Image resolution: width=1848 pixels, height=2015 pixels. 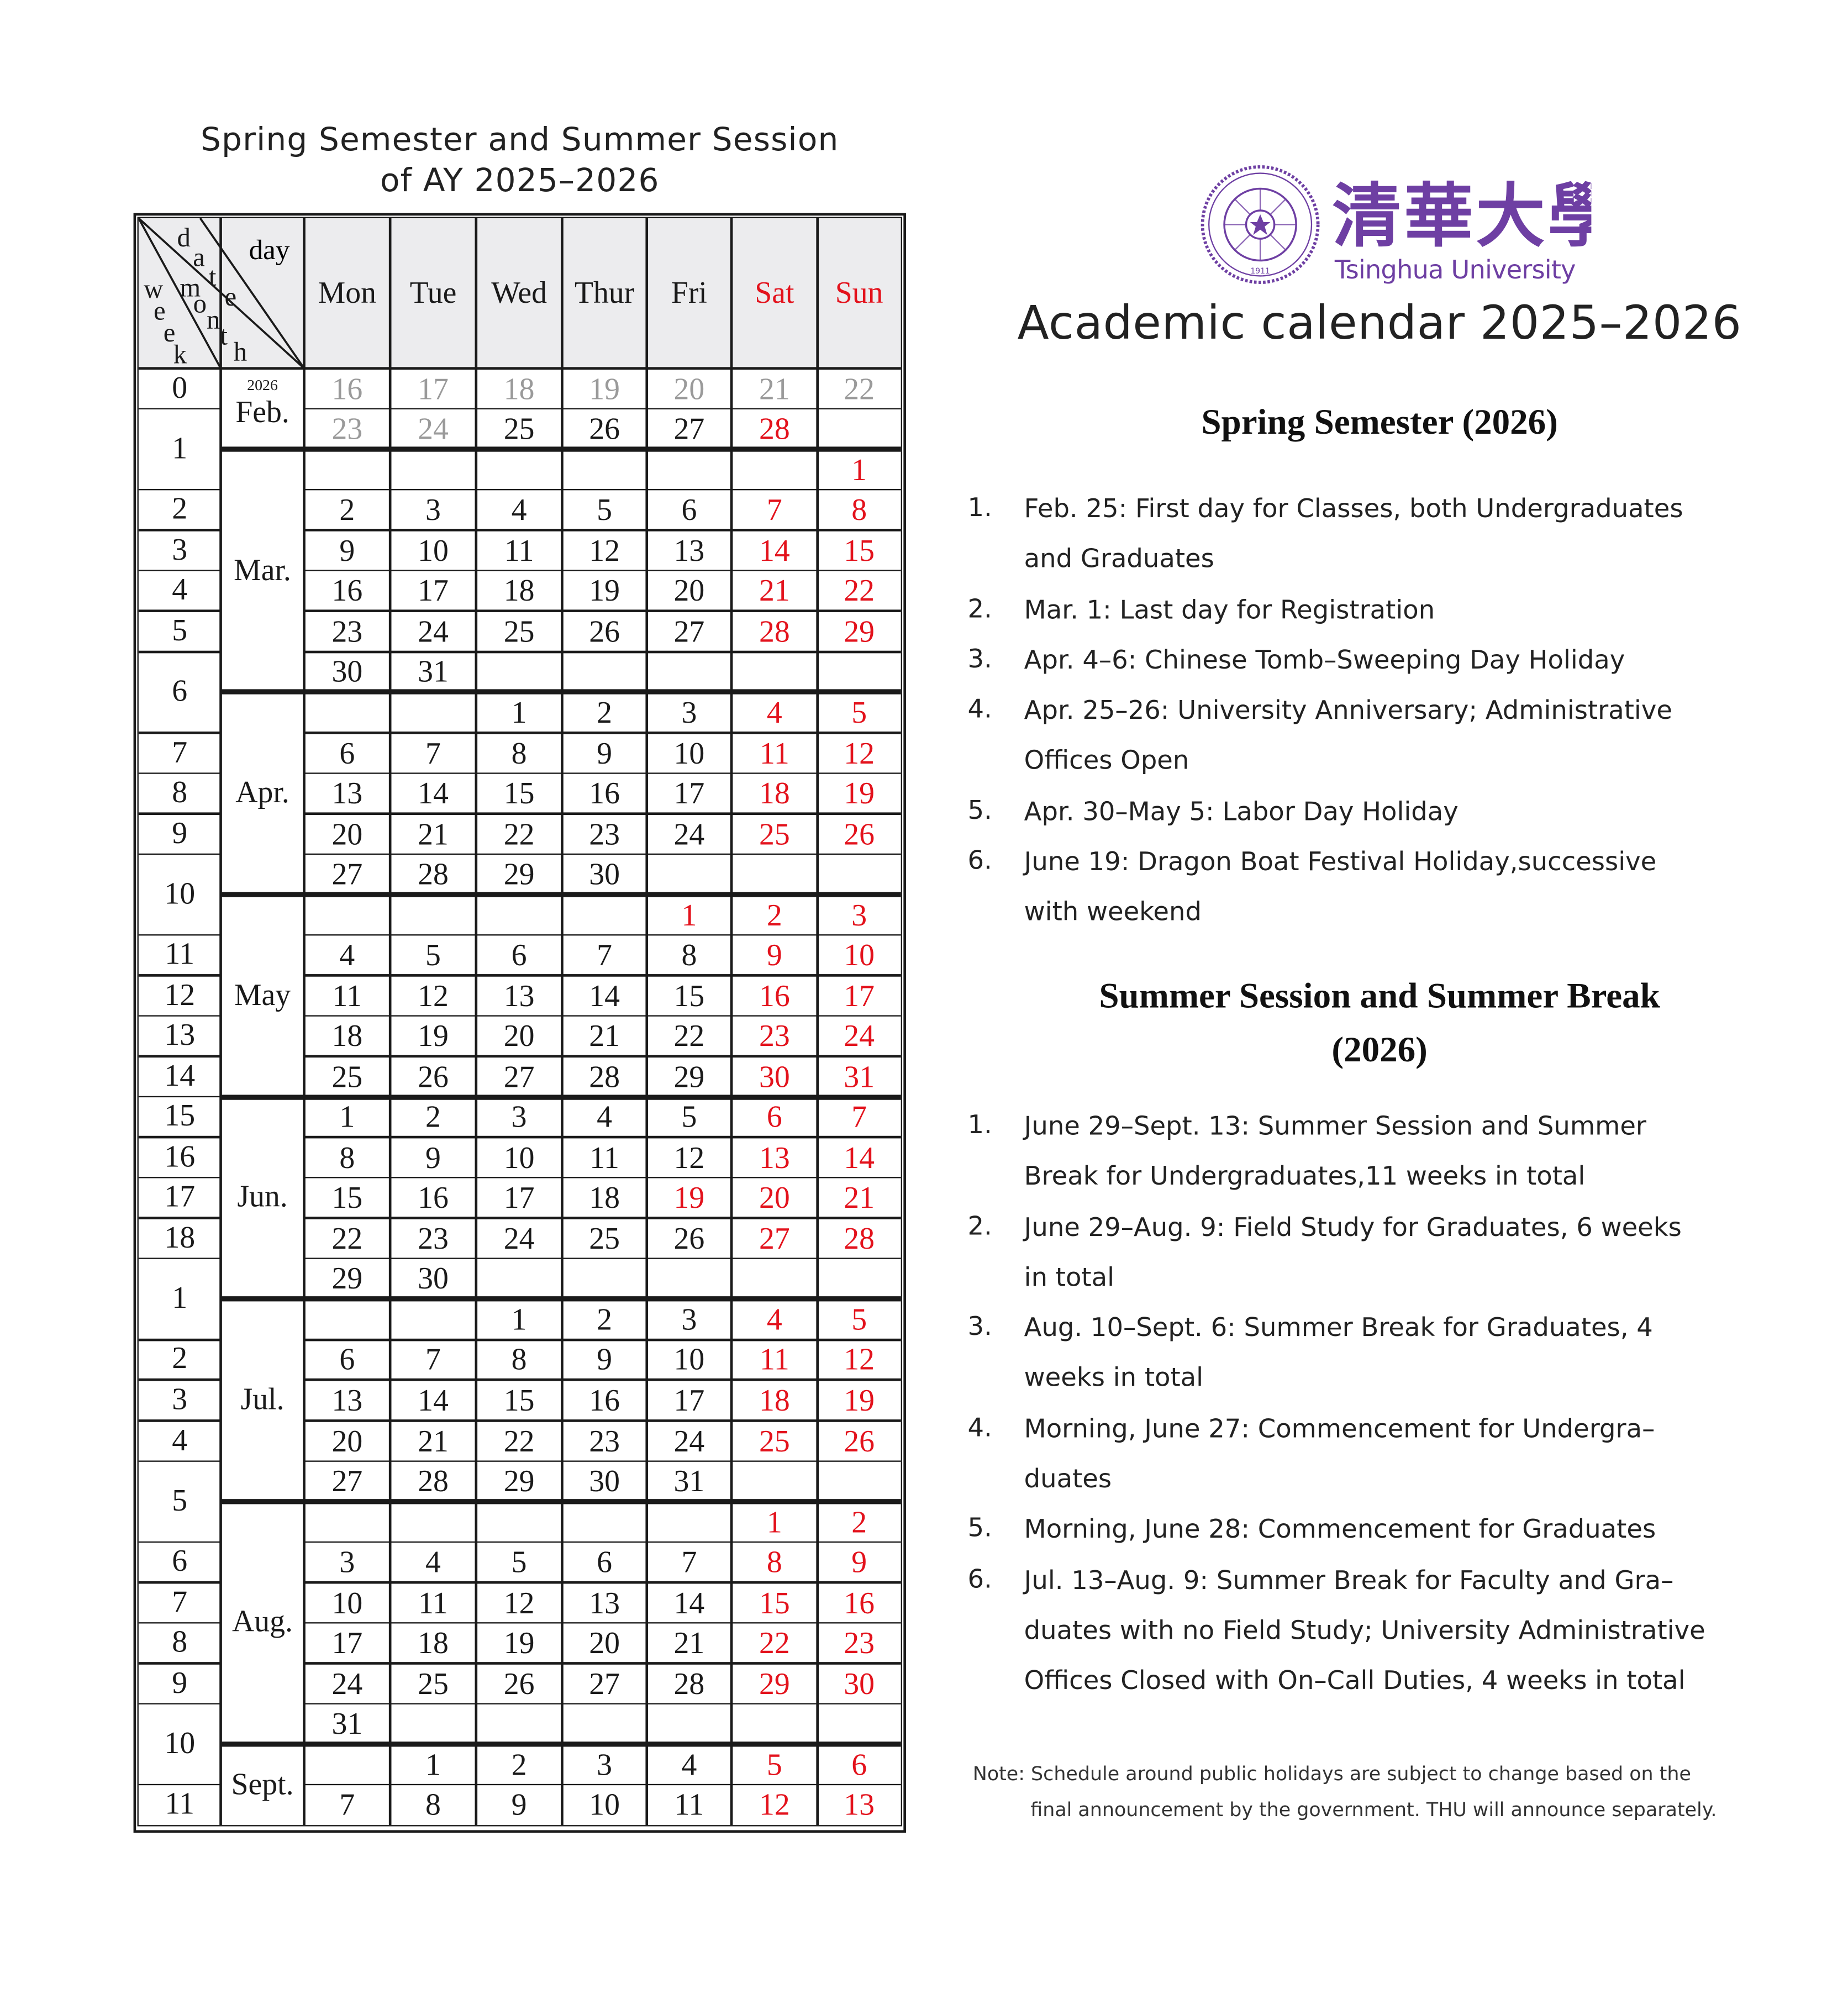 I want to click on date-cell: 7, so click(x=605, y=956).